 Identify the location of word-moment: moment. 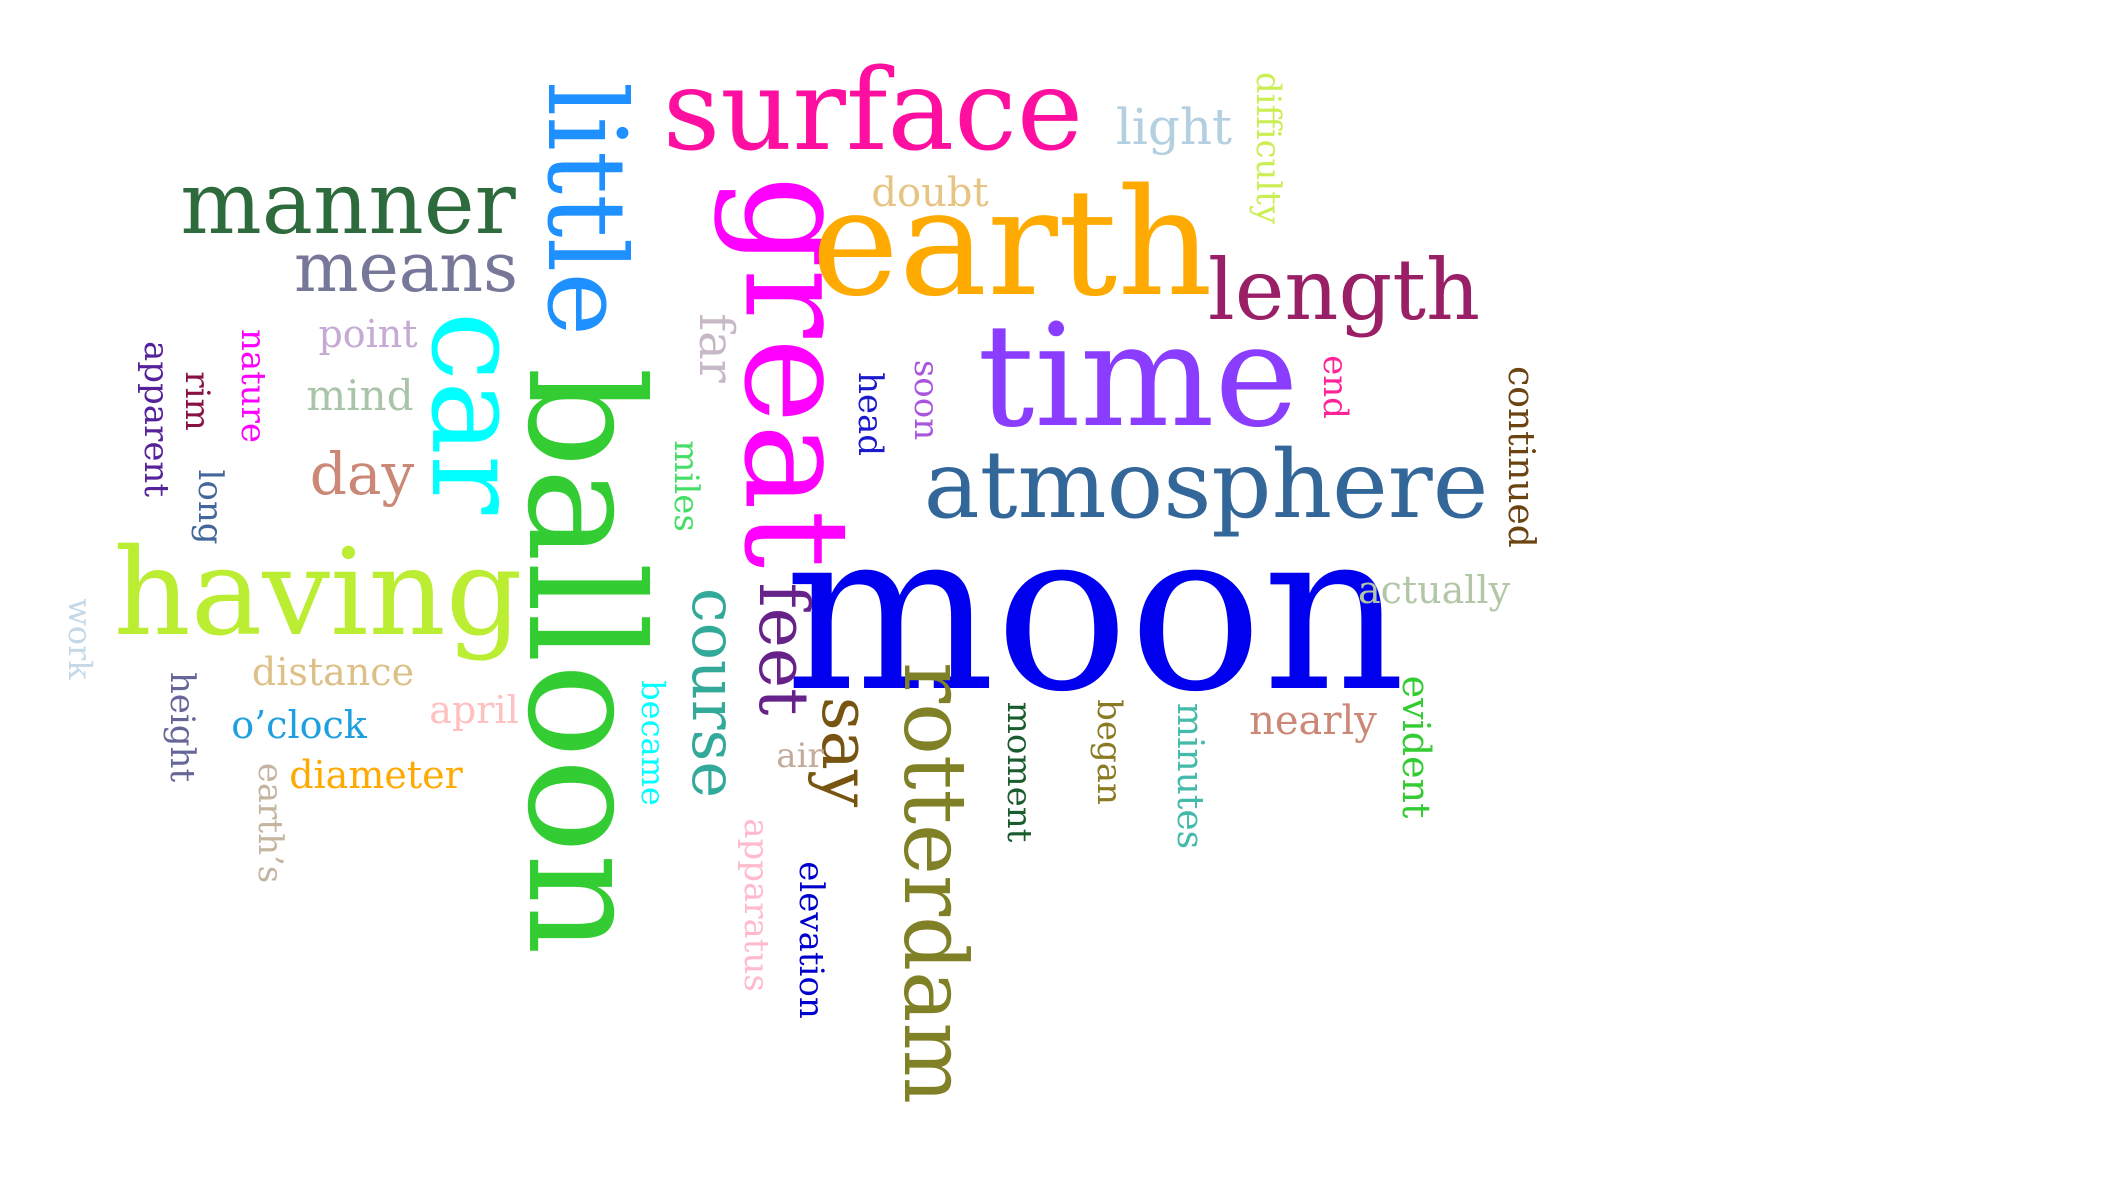
(1019, 772).